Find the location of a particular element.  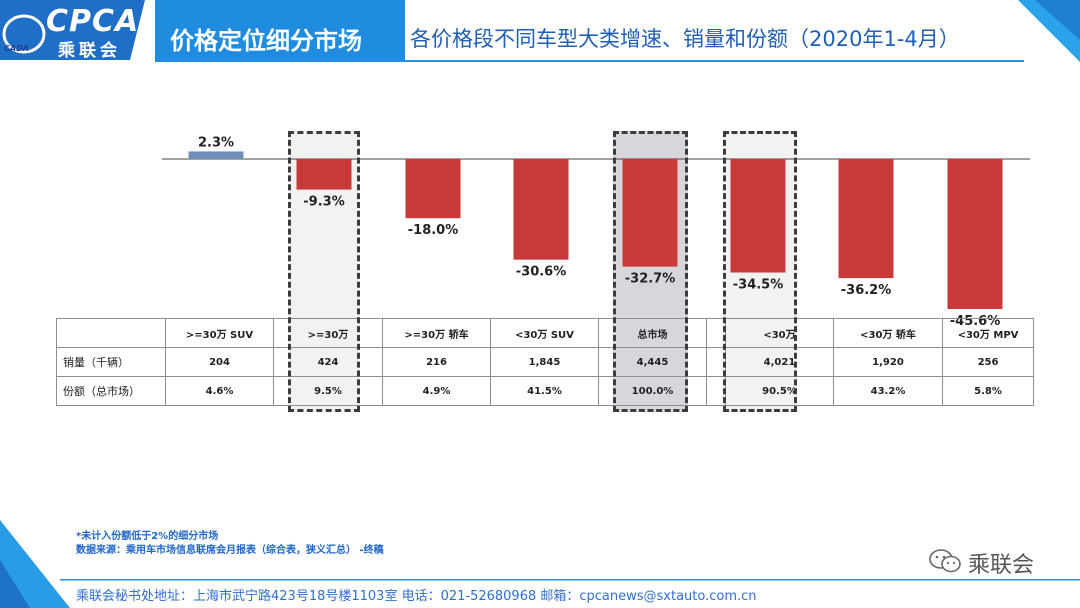

highlight-box-total-market is located at coordinates (650, 271).